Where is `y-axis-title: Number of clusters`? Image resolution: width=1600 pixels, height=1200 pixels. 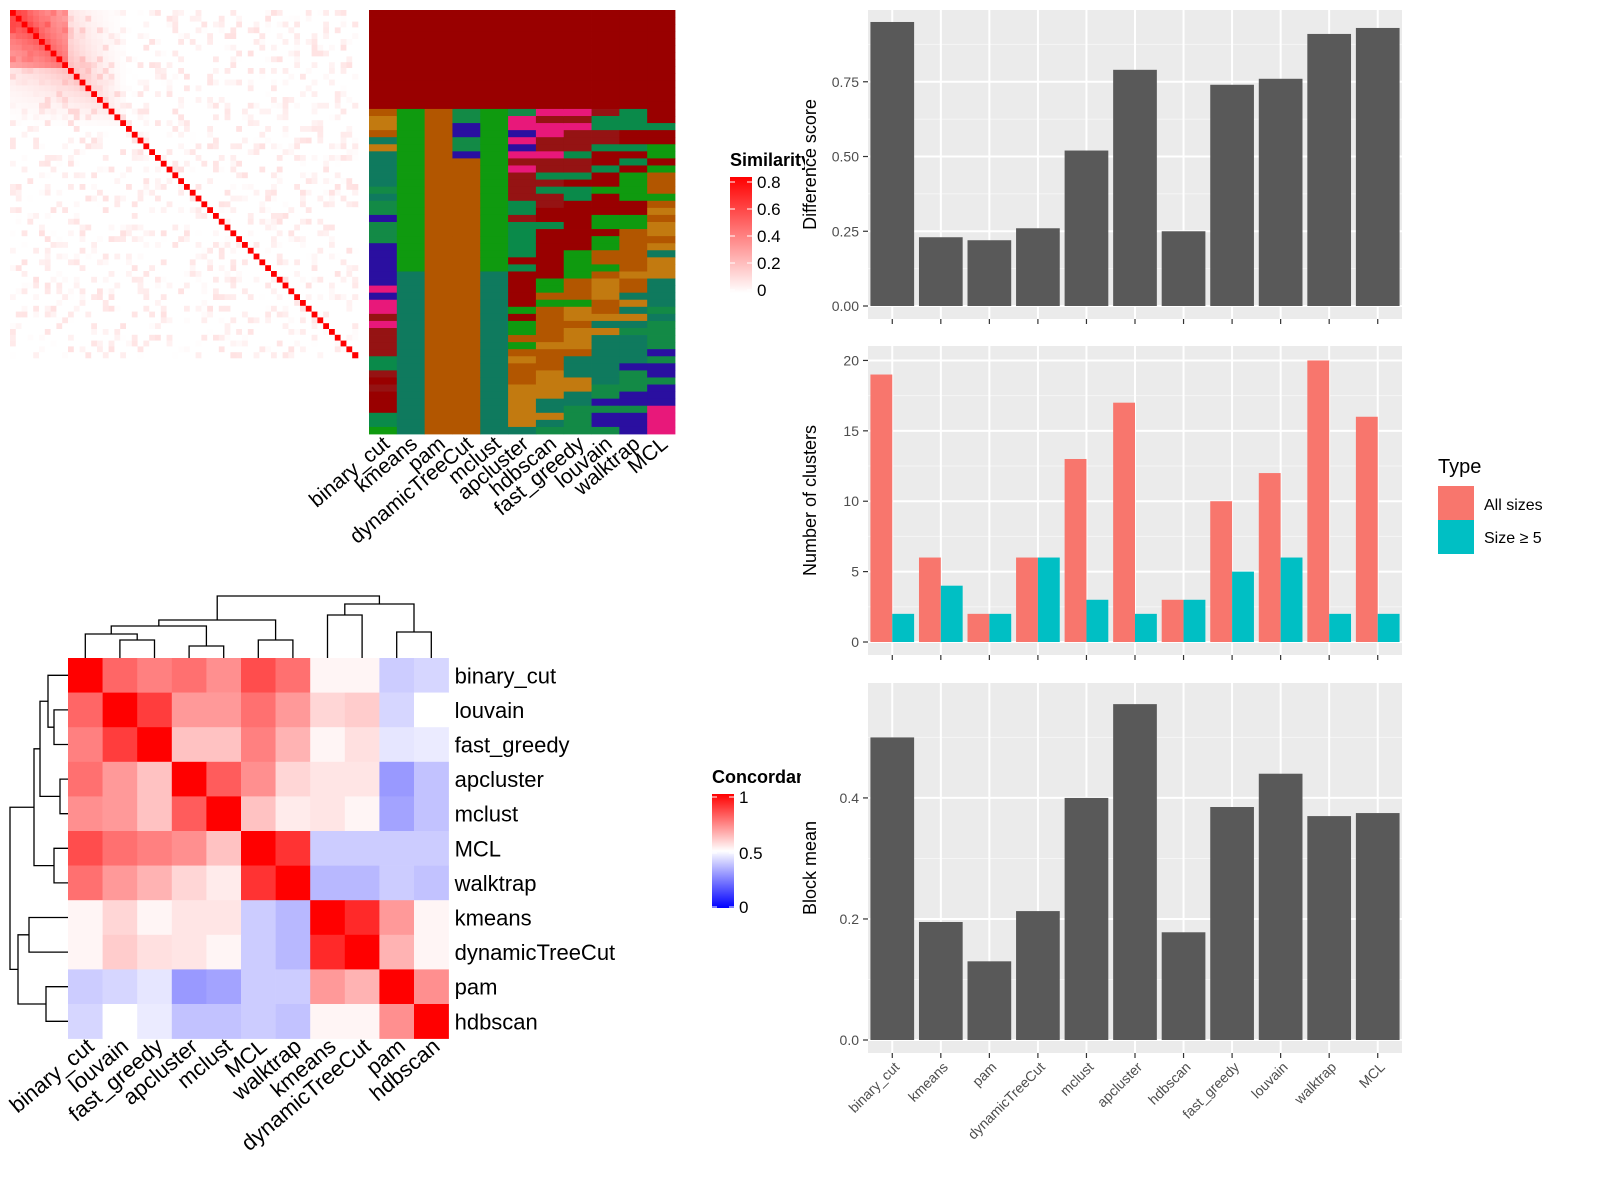
y-axis-title: Number of clusters is located at coordinates (810, 500).